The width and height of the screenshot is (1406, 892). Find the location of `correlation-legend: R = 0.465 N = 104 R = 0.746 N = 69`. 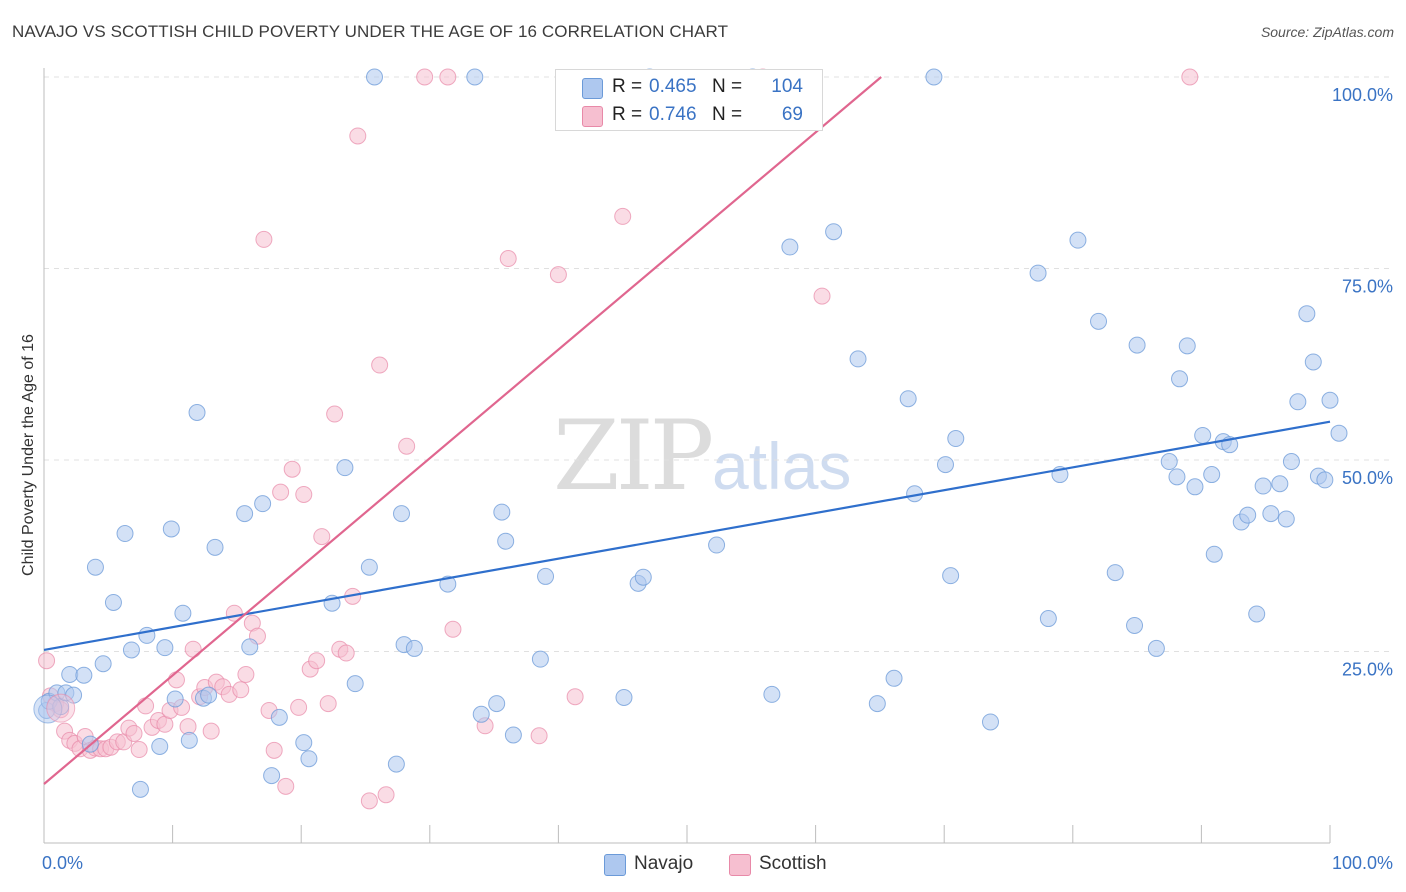

correlation-legend: R = 0.465 N = 104 R = 0.746 N = 69 is located at coordinates (689, 100).